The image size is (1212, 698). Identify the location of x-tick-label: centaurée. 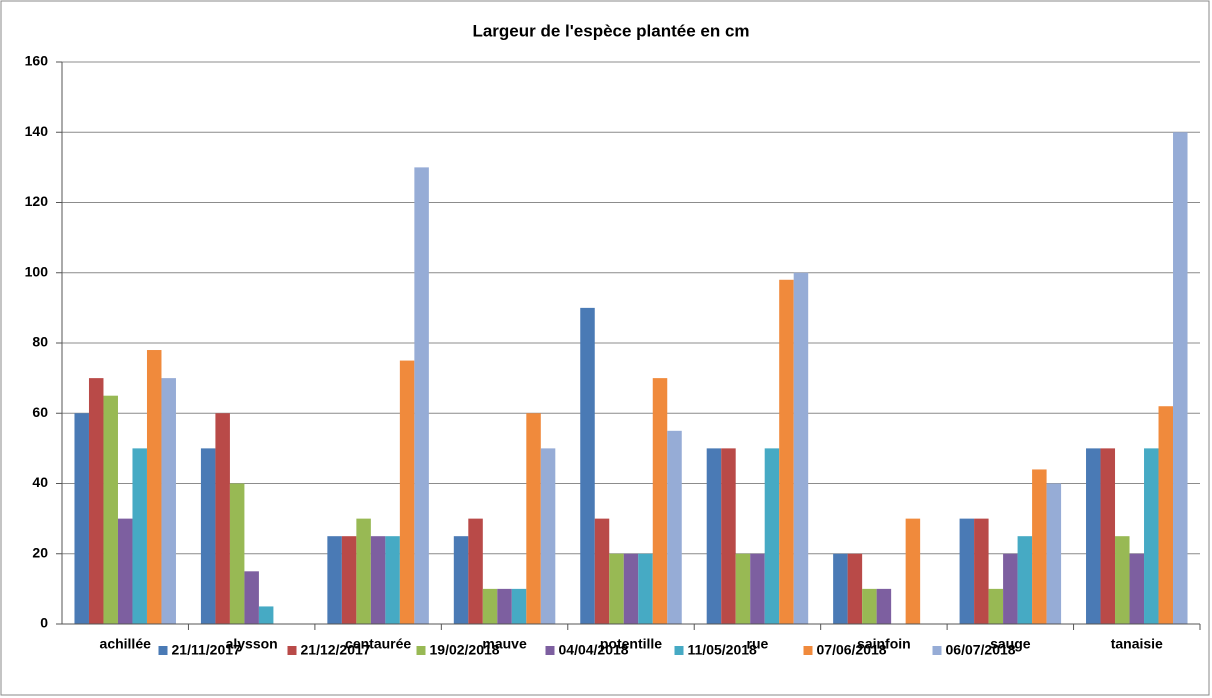
(378, 644).